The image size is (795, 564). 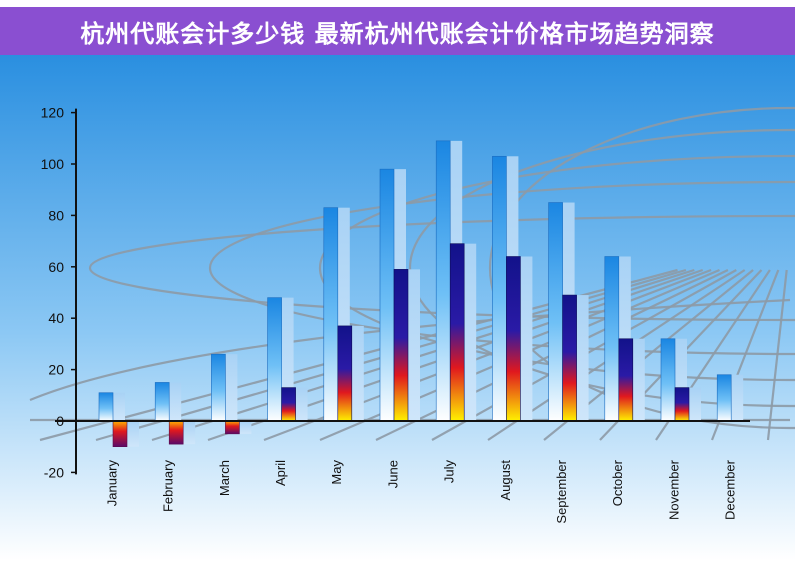 What do you see at coordinates (617, 482) in the screenshot?
I see `x-tick-label: October` at bounding box center [617, 482].